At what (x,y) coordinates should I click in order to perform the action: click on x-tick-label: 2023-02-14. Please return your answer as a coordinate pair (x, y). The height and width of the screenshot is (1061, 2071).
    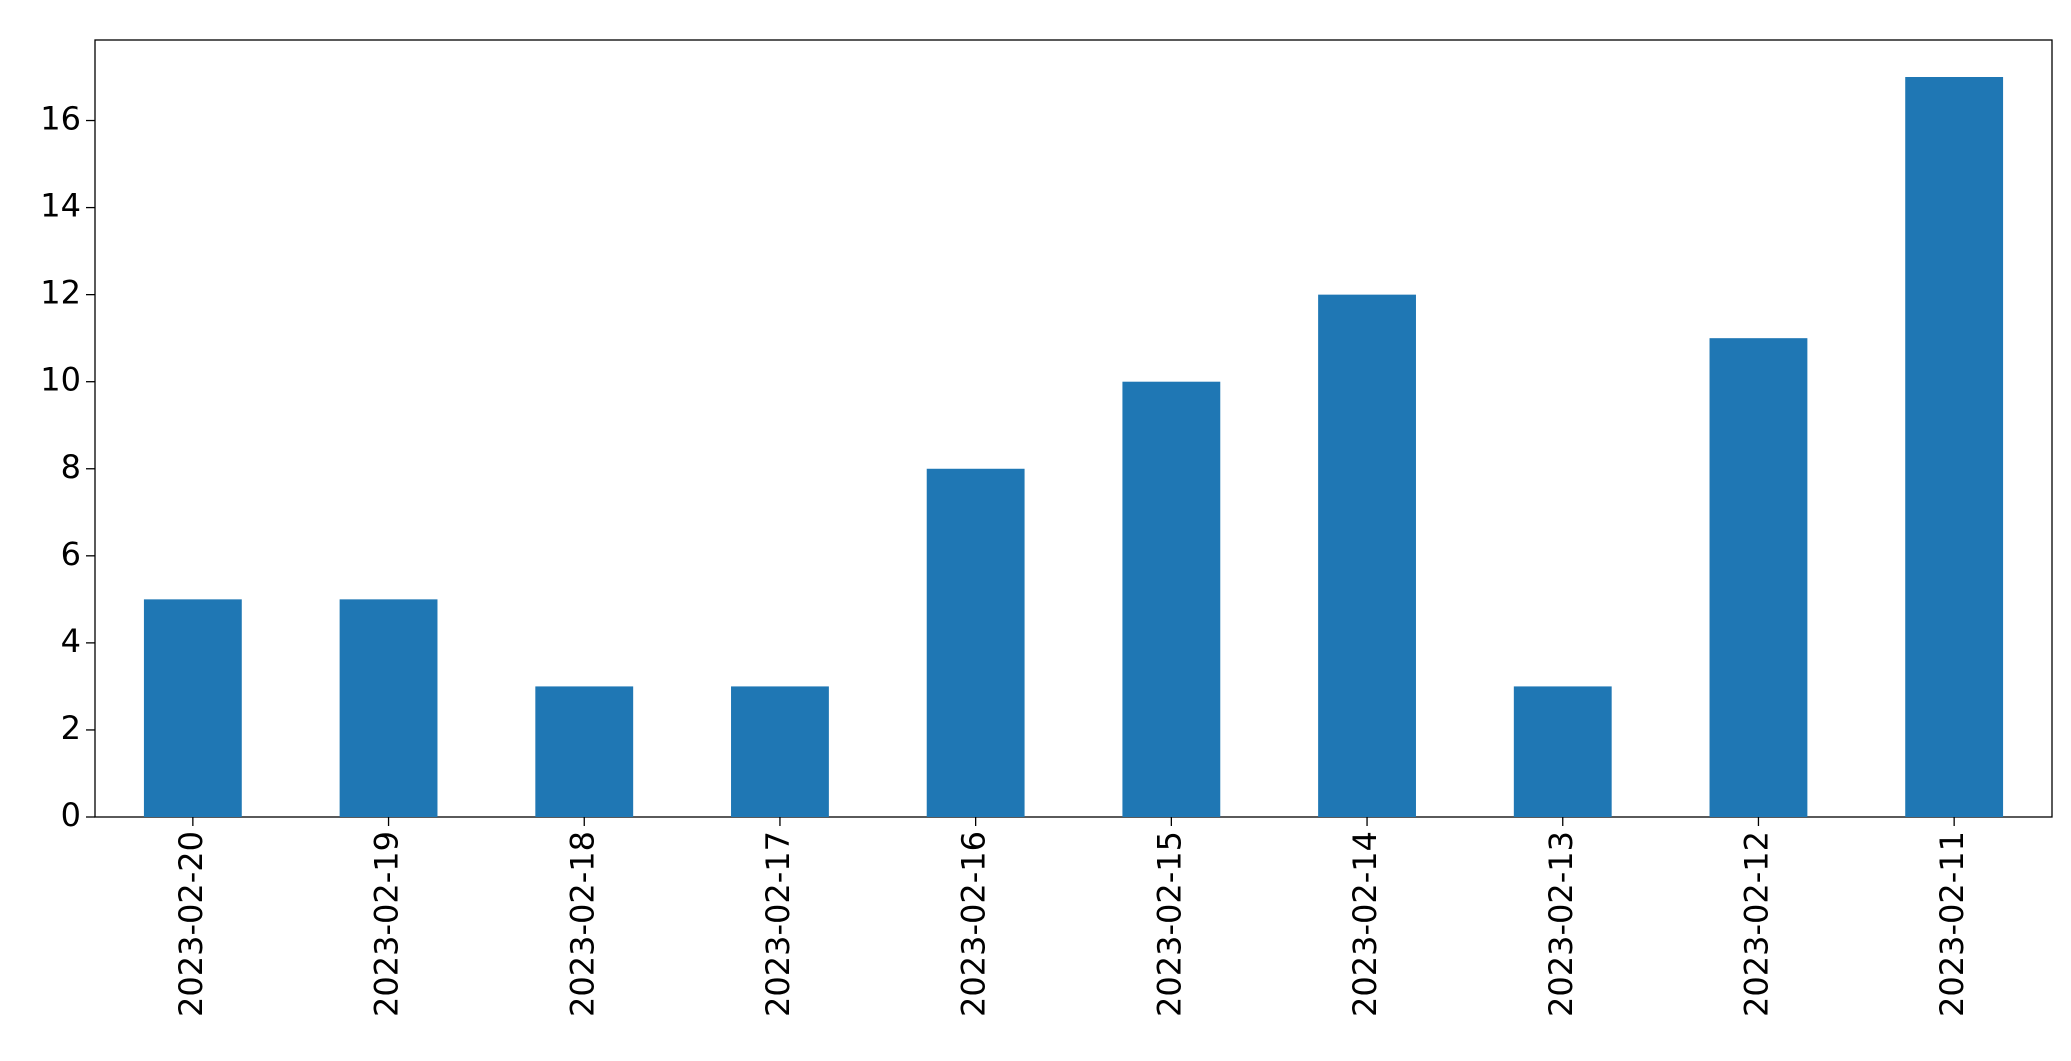
    Looking at the image, I should click on (1365, 924).